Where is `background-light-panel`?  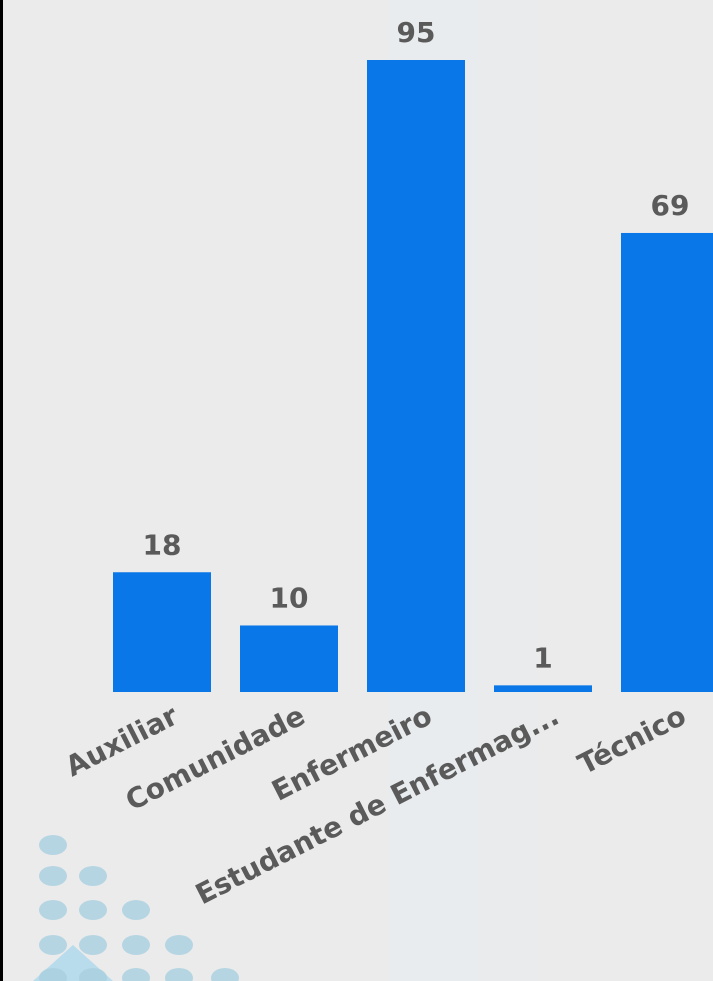
background-light-panel is located at coordinates (508, 490).